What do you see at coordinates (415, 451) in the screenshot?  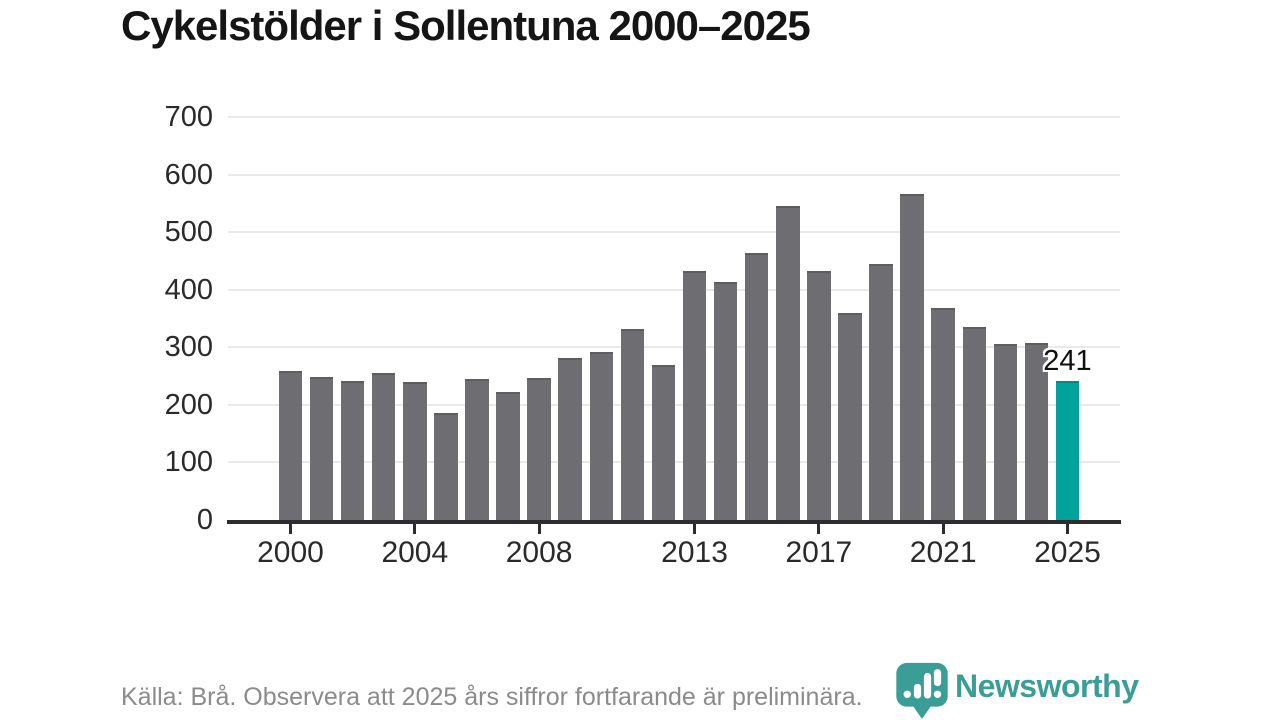 I see `bar-2004` at bounding box center [415, 451].